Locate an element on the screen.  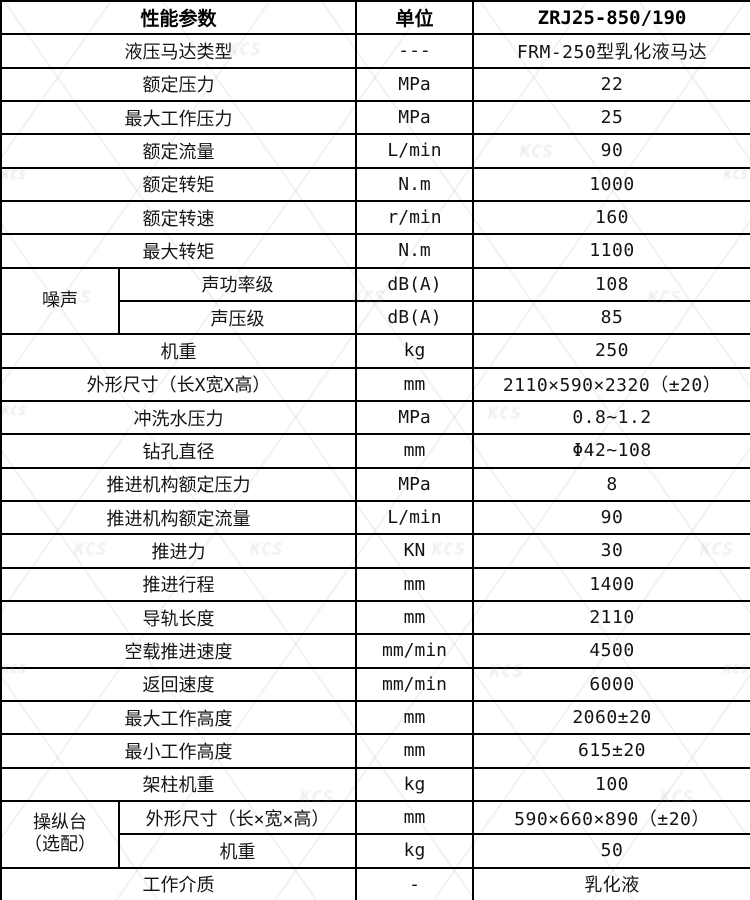
table-row: 最小工作高度 mm 615±20 is located at coordinates (375, 751).